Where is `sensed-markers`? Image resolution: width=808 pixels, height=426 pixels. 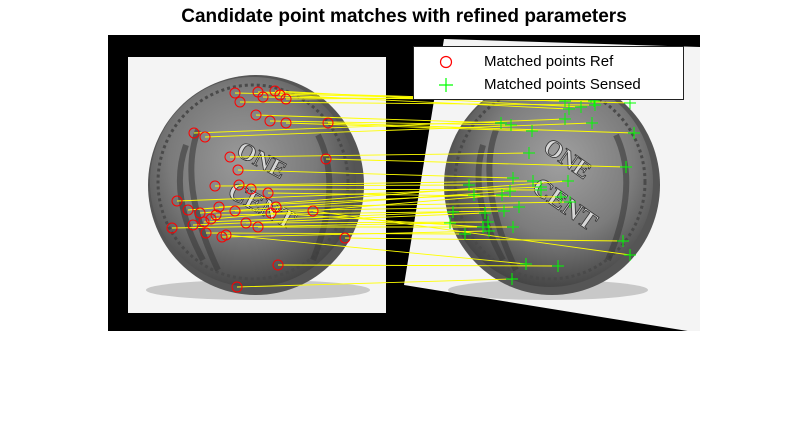 sensed-markers is located at coordinates (542, 188).